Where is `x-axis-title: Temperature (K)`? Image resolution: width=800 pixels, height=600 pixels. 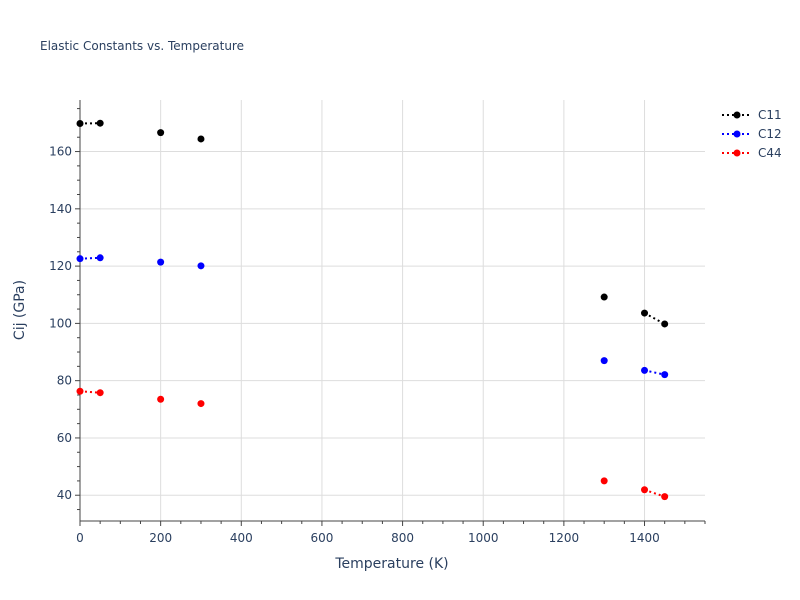 x-axis-title: Temperature (K) is located at coordinates (391, 564).